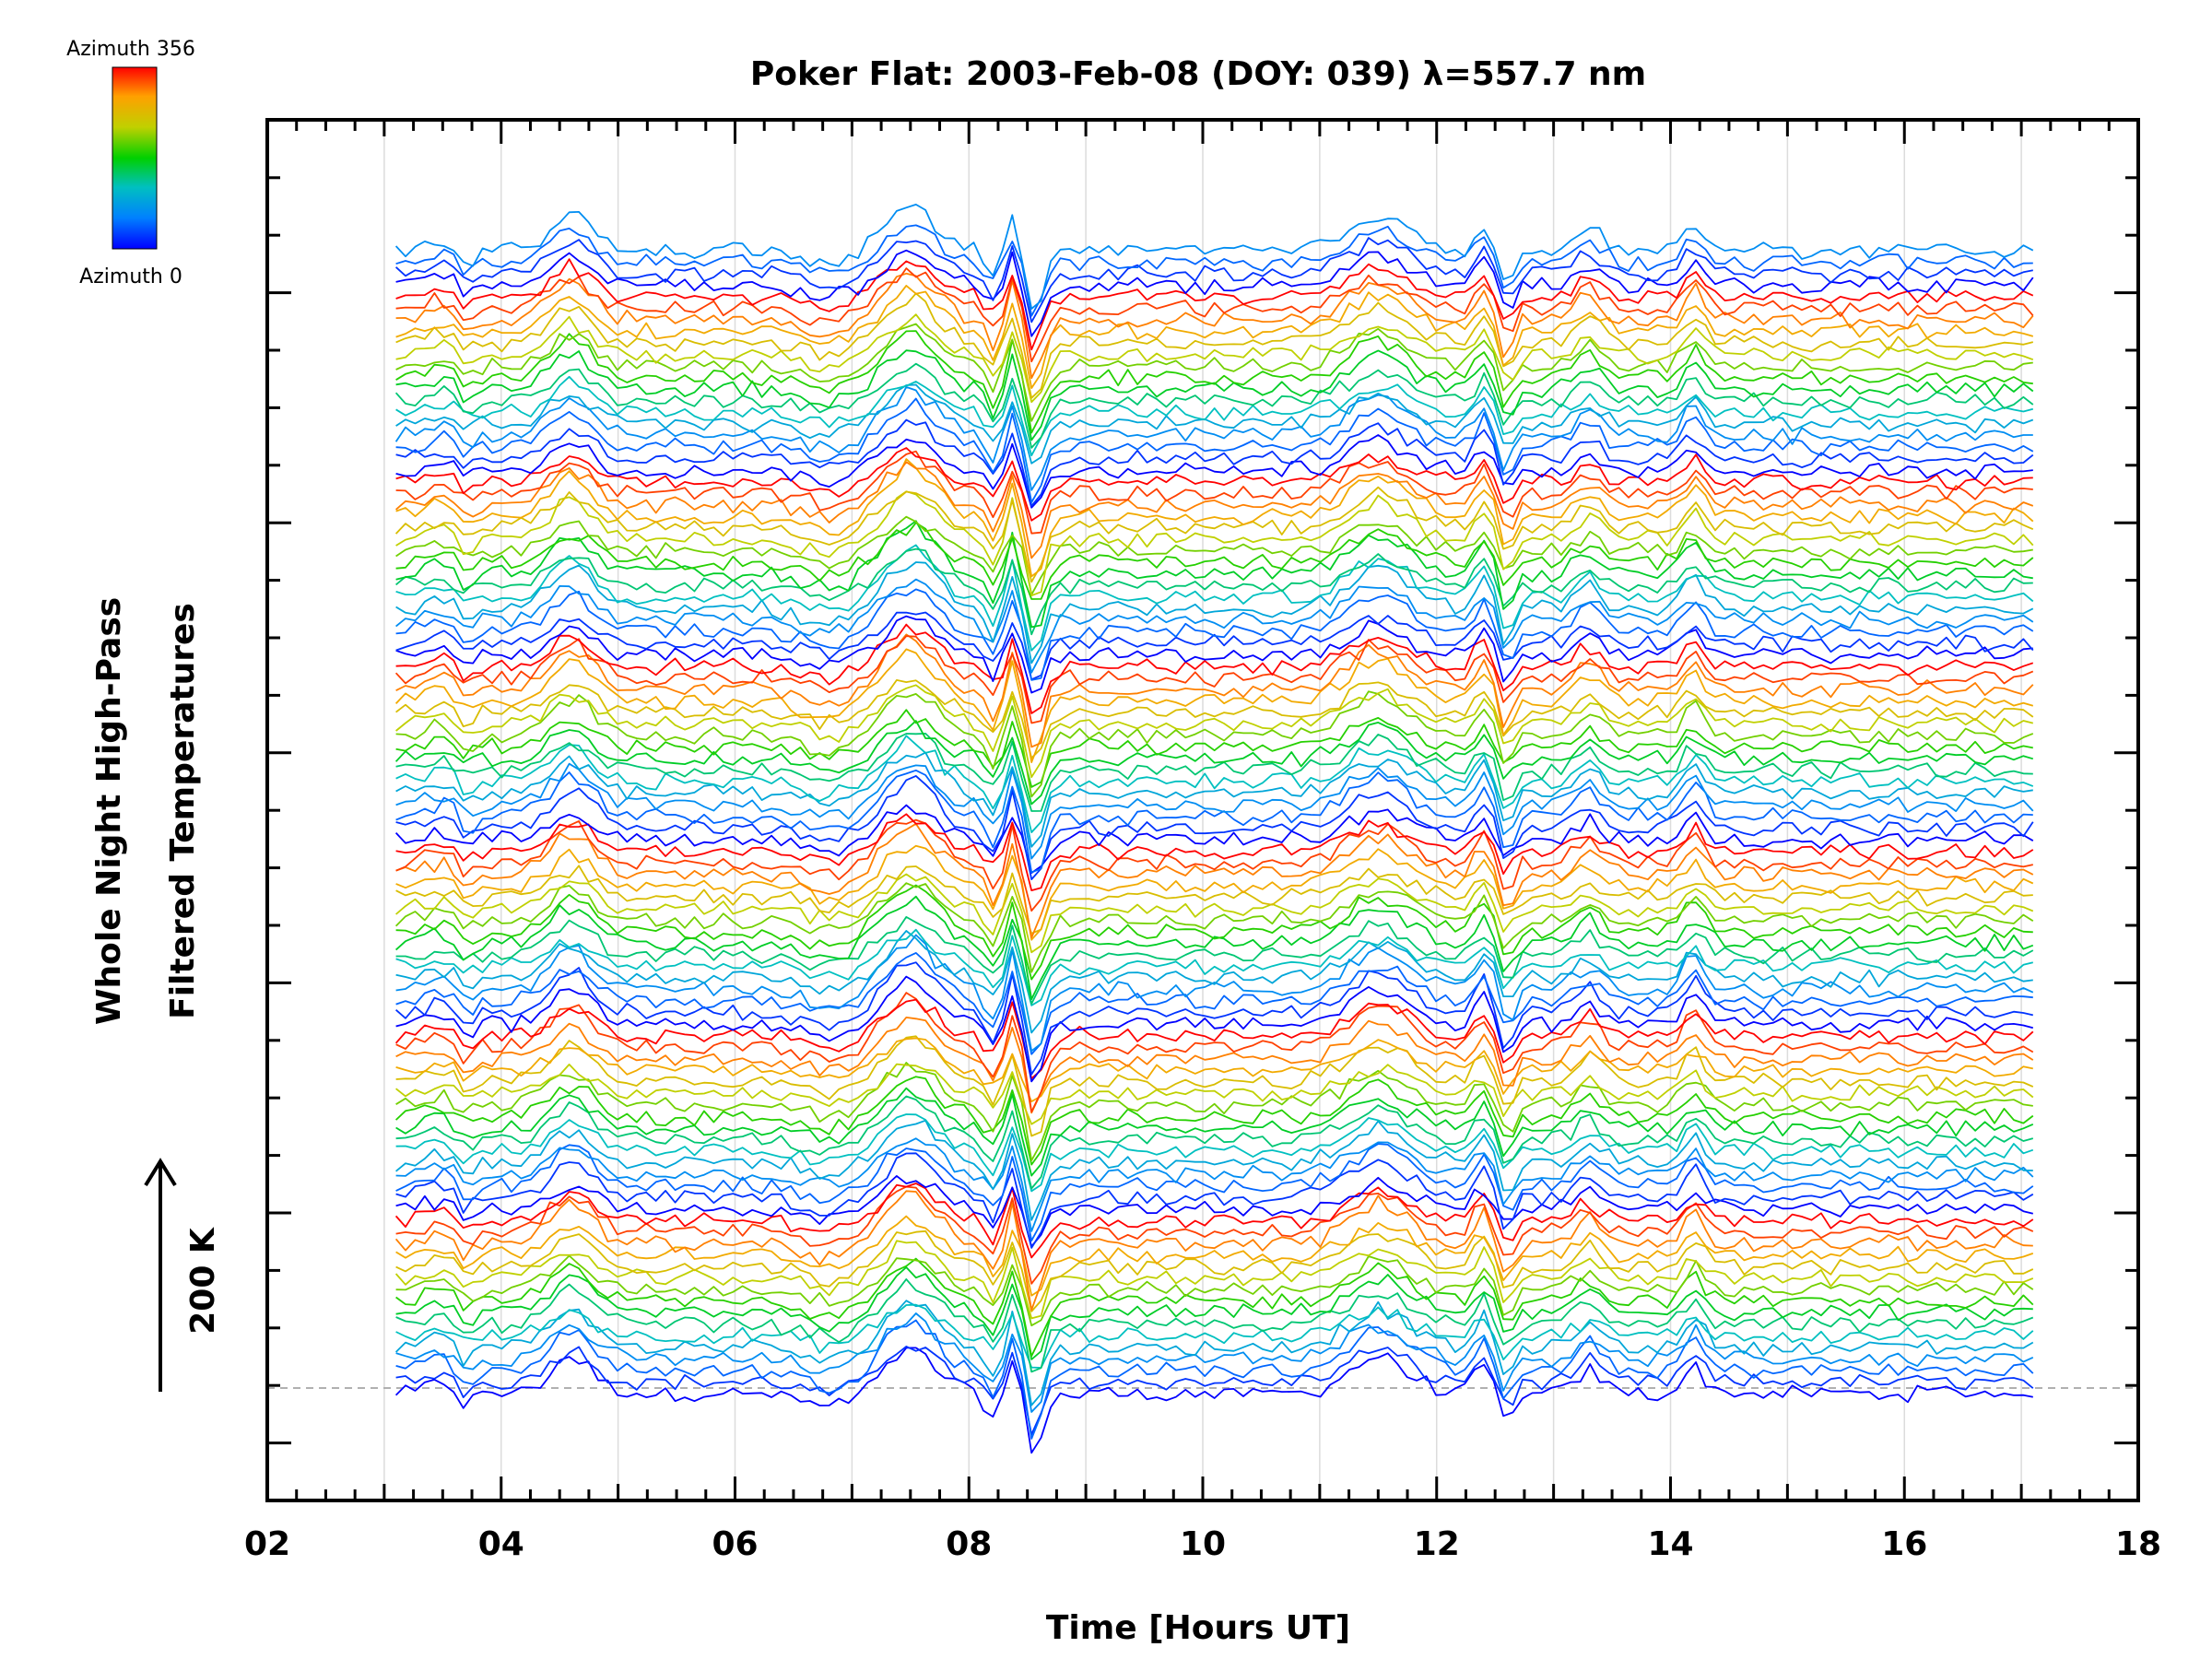  What do you see at coordinates (2138, 1544) in the screenshot?
I see `x-tick-label: 18` at bounding box center [2138, 1544].